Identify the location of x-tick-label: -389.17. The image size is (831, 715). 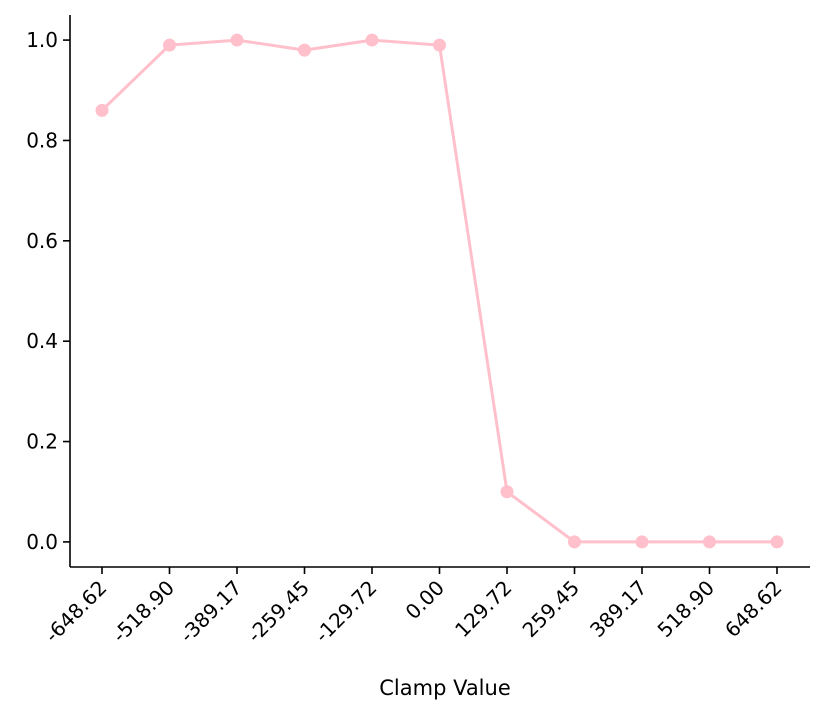
(211, 612).